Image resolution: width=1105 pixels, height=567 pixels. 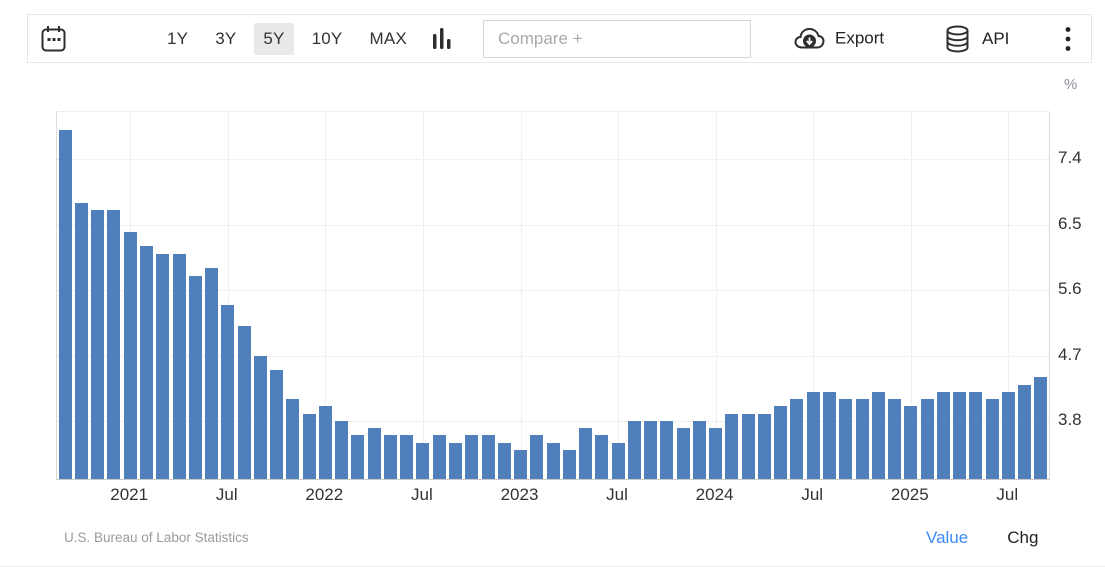 I want to click on api-label: API, so click(x=996, y=38).